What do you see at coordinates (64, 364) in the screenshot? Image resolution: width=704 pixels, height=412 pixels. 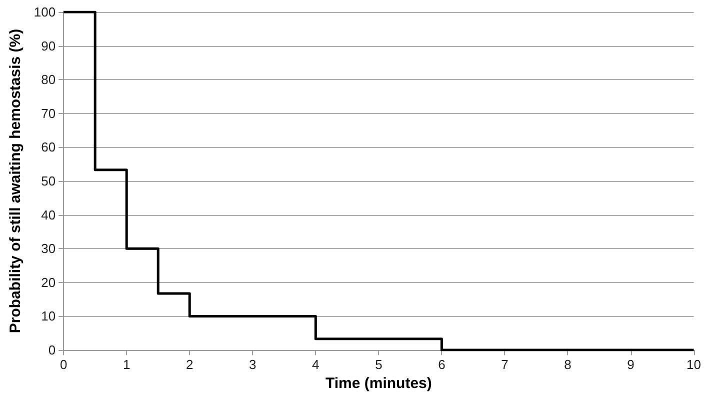 I see `x-tick-label: 0` at bounding box center [64, 364].